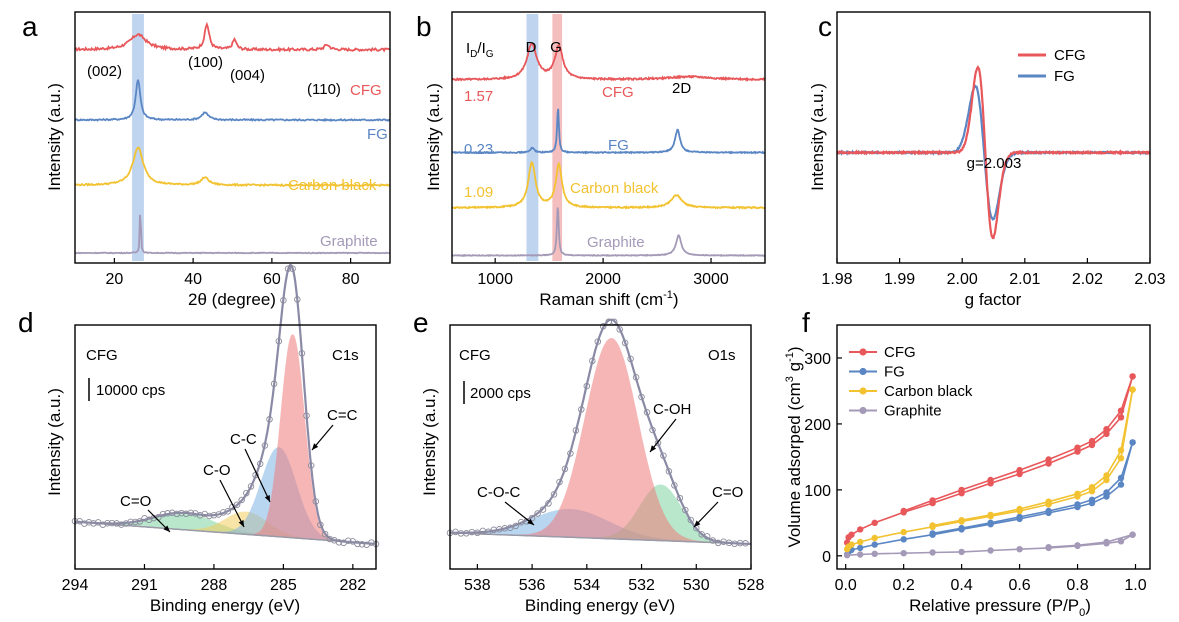  What do you see at coordinates (351, 279) in the screenshot?
I see `x-tick-label-a-3: 80` at bounding box center [351, 279].